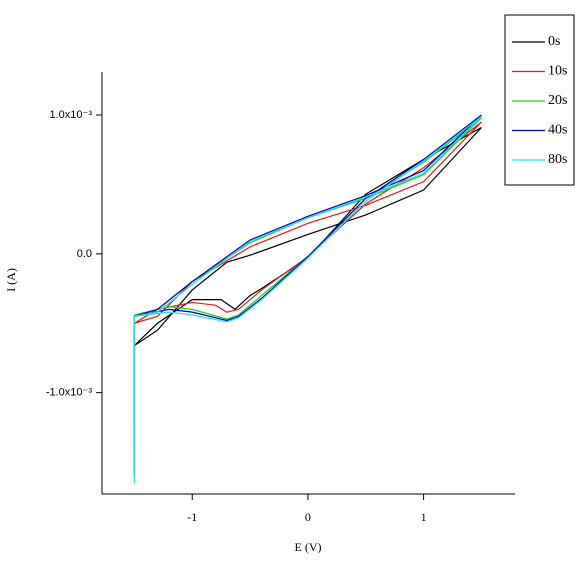 The image size is (575, 561). I want to click on y-axis-label: I (A), so click(11, 280).